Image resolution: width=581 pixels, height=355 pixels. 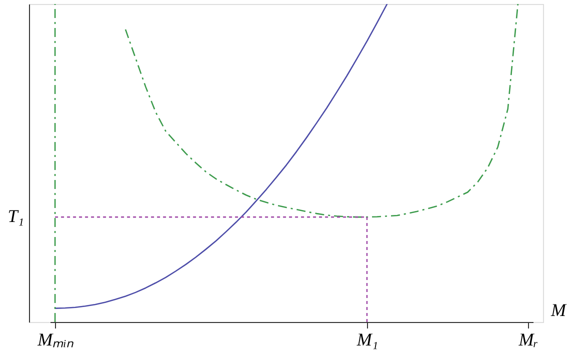 I want to click on x-tick-label: Mᵣ, so click(x=528, y=340).